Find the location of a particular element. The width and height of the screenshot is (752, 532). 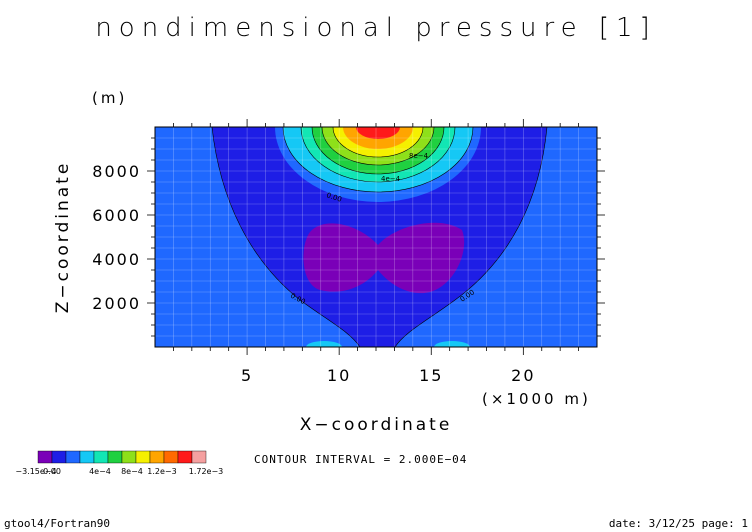

x-axis-unit: (×1000 m) is located at coordinates (536, 399).